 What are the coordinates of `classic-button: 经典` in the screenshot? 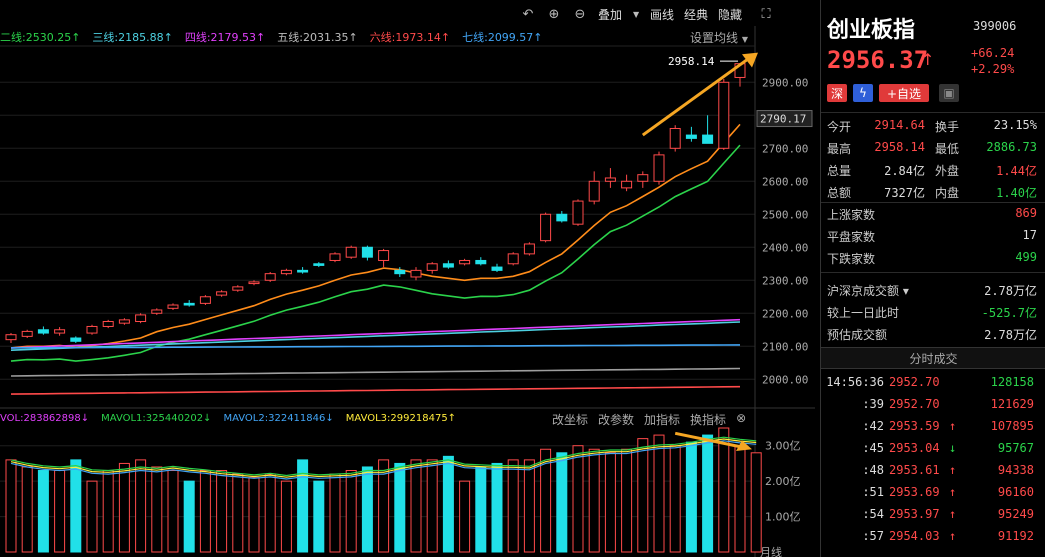 It's located at (696, 14).